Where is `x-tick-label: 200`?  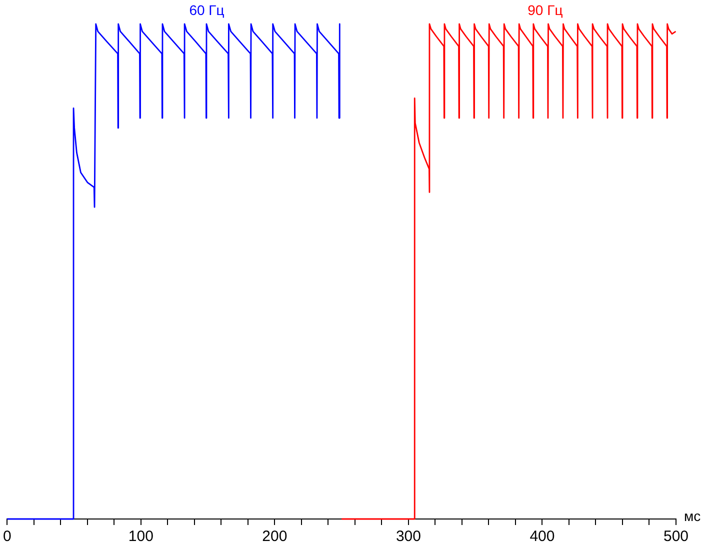
x-tick-label: 200 is located at coordinates (275, 537).